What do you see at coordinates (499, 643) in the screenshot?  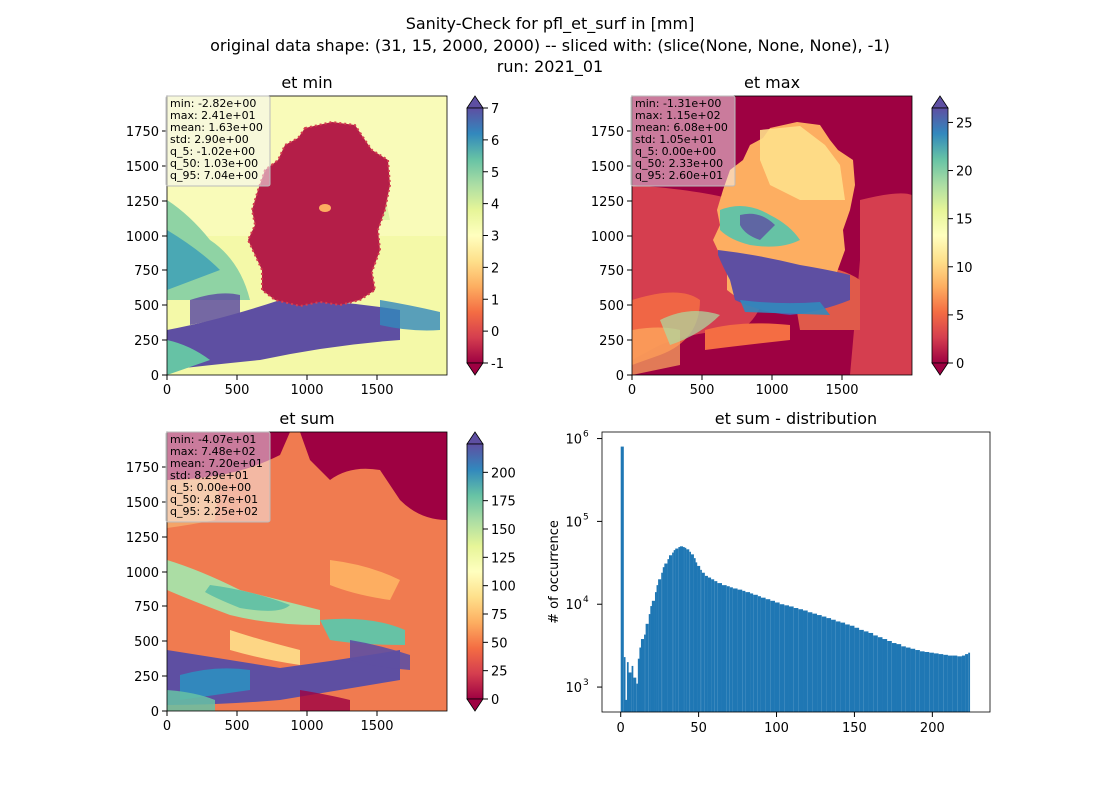 I see `colorbar-tick-label: 50` at bounding box center [499, 643].